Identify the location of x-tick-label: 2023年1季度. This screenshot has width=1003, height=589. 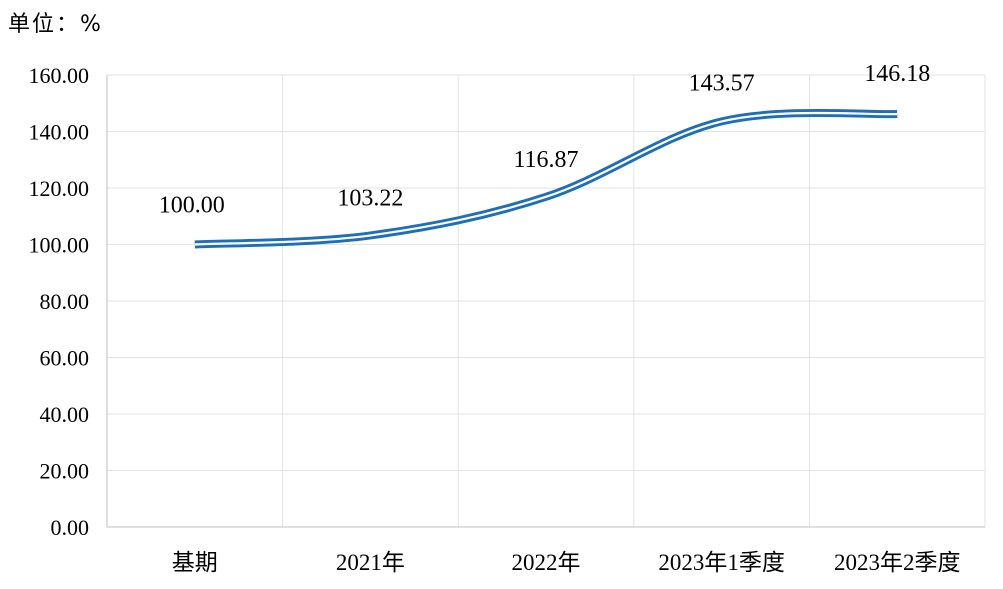
(721, 562).